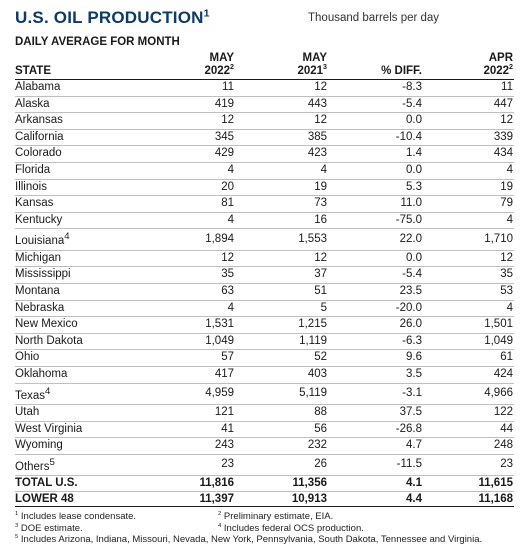 The image size is (525, 546). I want to click on state-name: California, so click(39, 136).